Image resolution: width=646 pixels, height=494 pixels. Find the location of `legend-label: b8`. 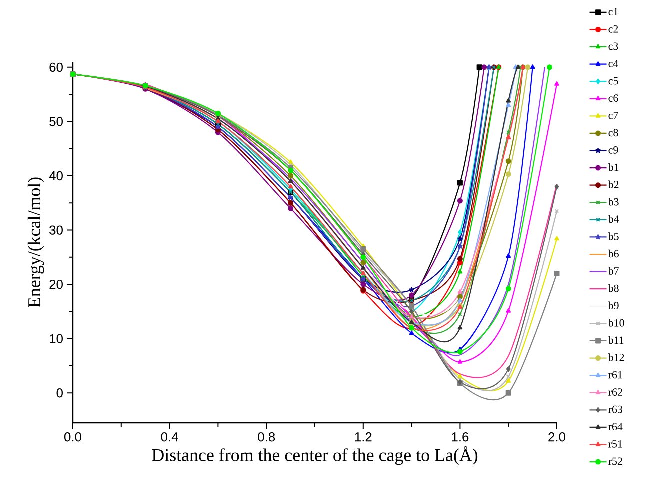

legend-label: b8 is located at coordinates (613, 288).